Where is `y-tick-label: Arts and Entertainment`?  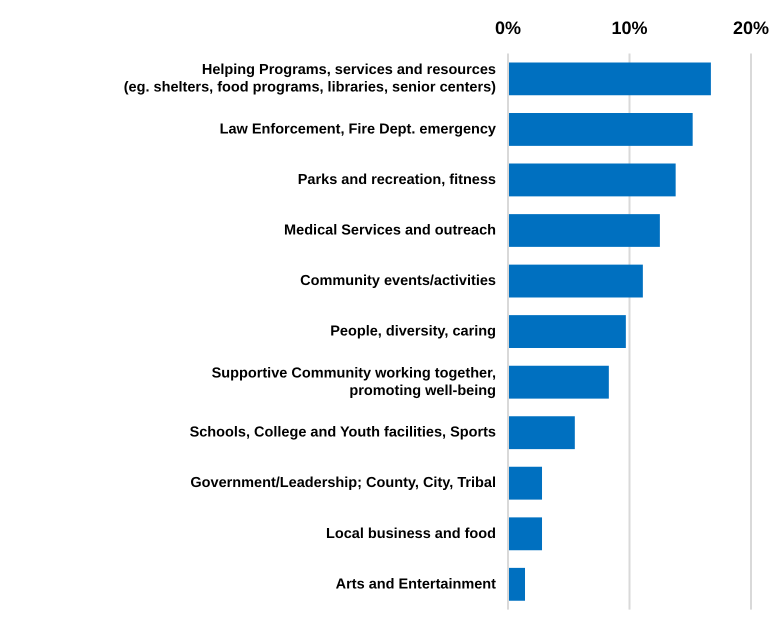 y-tick-label: Arts and Entertainment is located at coordinates (416, 584).